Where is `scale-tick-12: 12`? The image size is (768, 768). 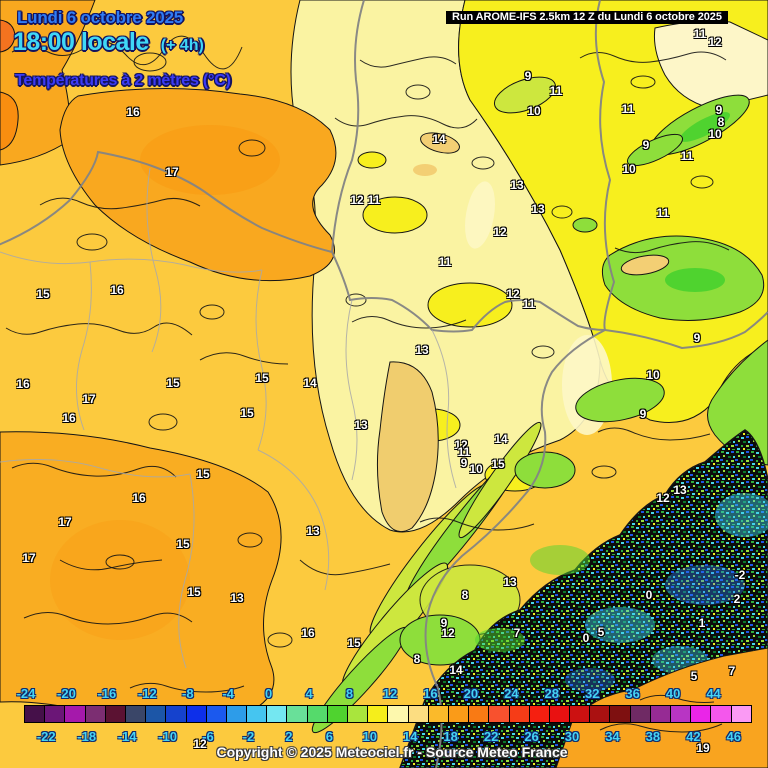
scale-tick-12: 12 is located at coordinates (390, 693).